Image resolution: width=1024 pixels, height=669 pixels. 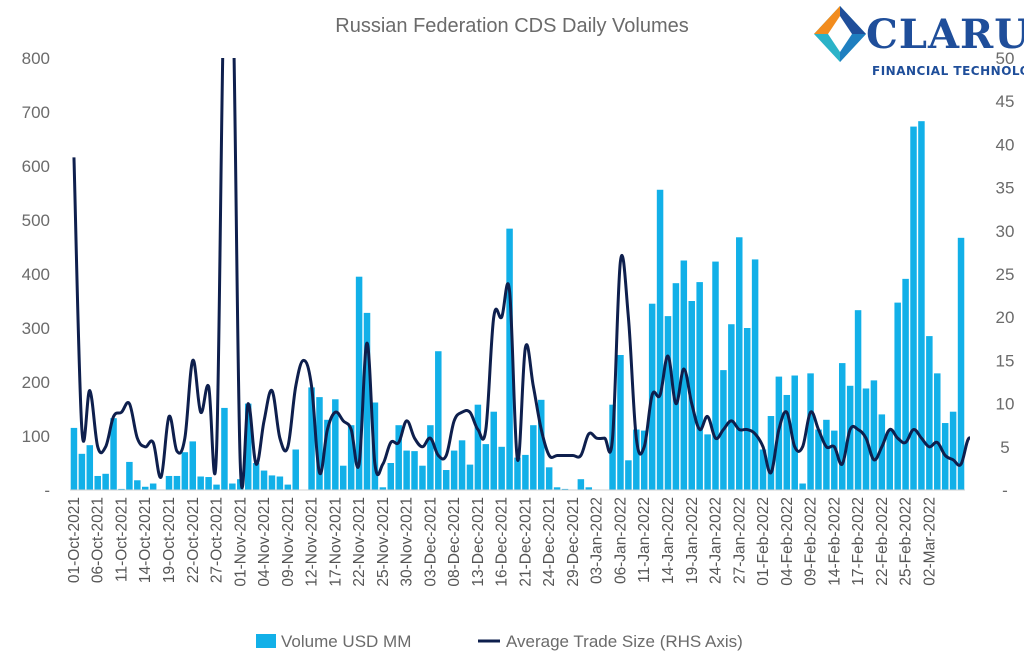 What do you see at coordinates (74, 540) in the screenshot?
I see `x-axis-tick-label: 01-Oct-2021` at bounding box center [74, 540].